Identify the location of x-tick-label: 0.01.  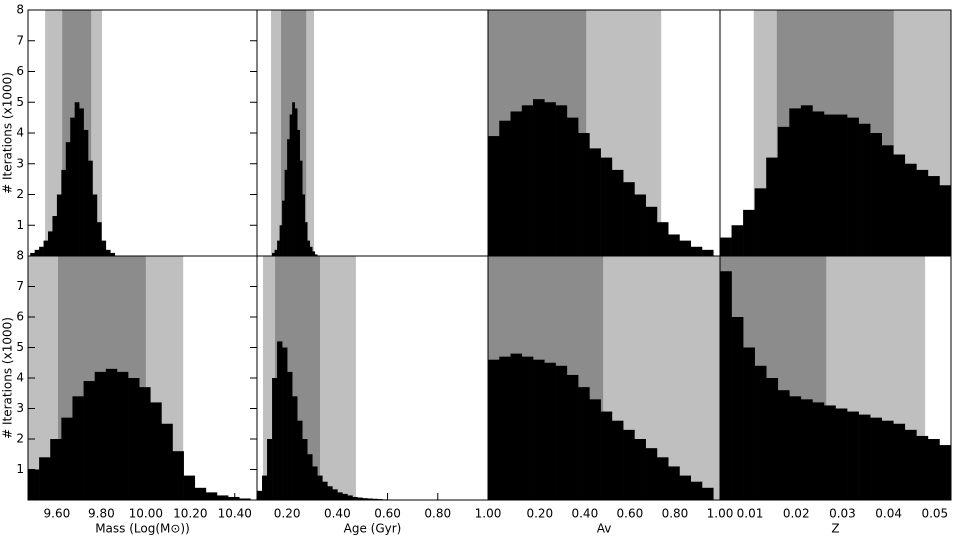
(750, 514).